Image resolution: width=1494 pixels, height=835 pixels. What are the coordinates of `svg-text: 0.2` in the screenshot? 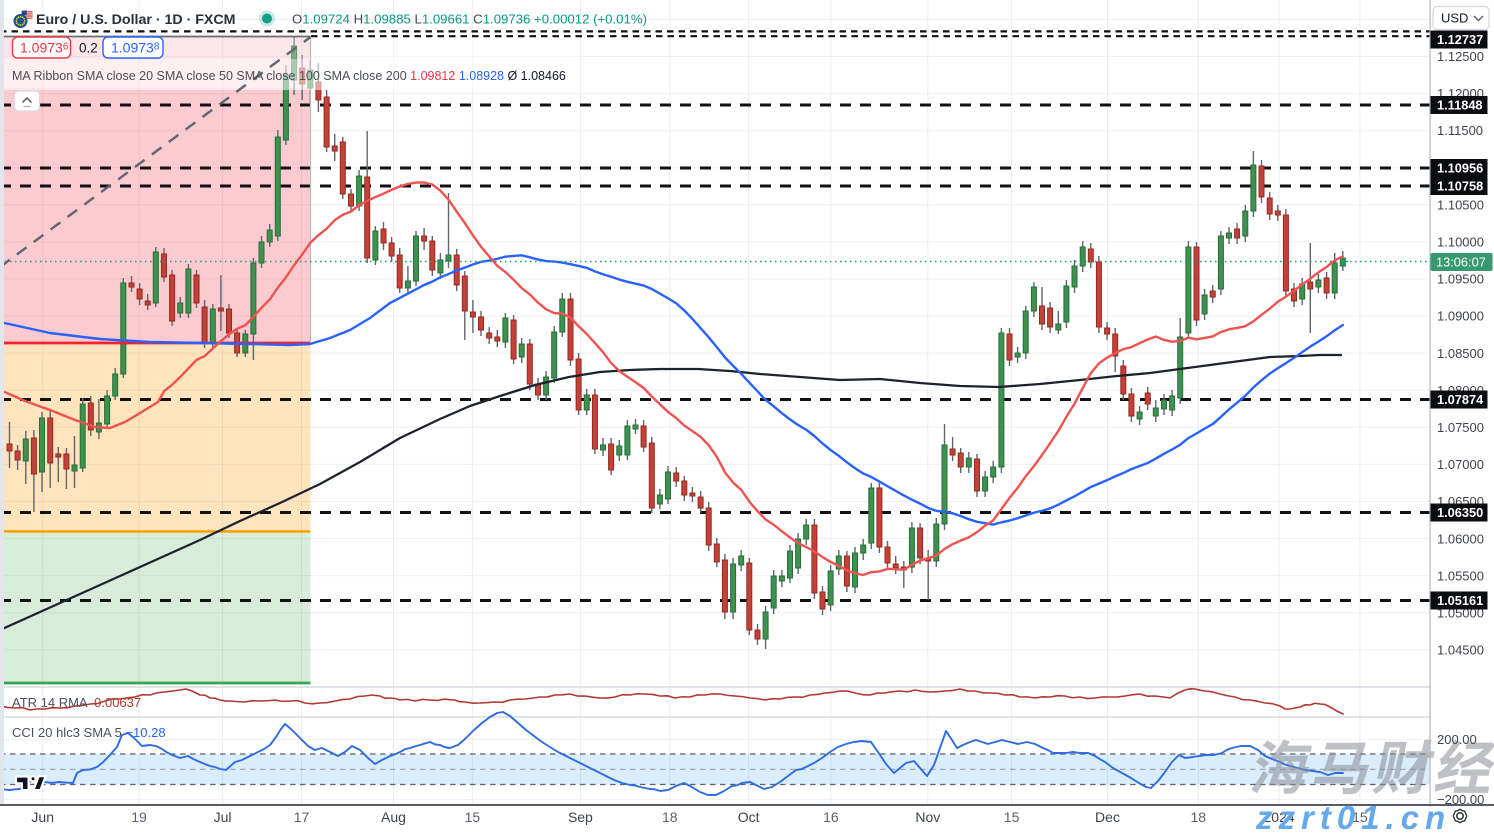 It's located at (88, 48).